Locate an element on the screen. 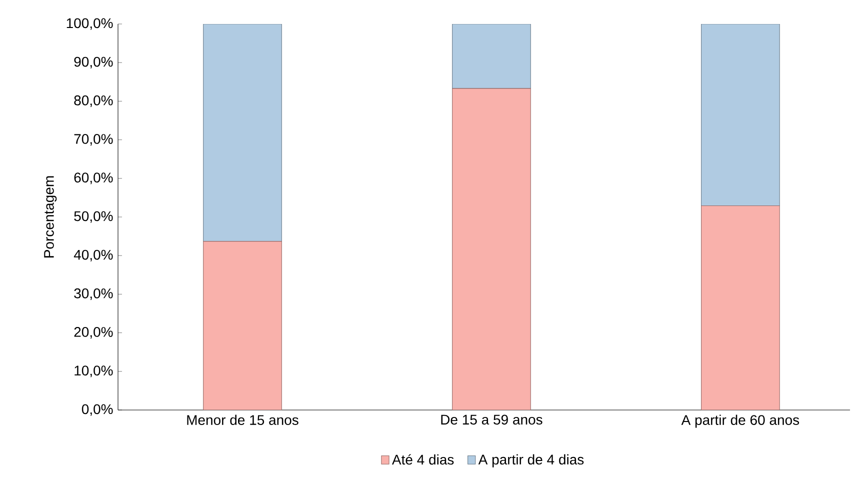 The image size is (854, 477). y-tick-label: 50,0% is located at coordinates (93, 217).